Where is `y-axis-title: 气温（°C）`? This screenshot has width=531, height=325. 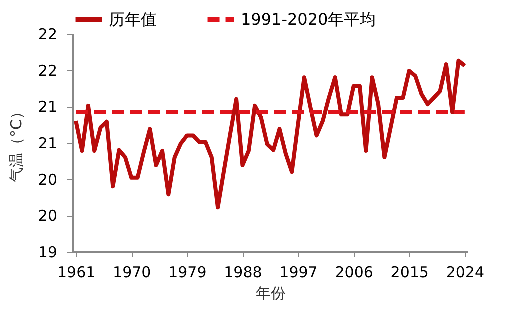
y-axis-title: 气温（°C） is located at coordinates (16, 143).